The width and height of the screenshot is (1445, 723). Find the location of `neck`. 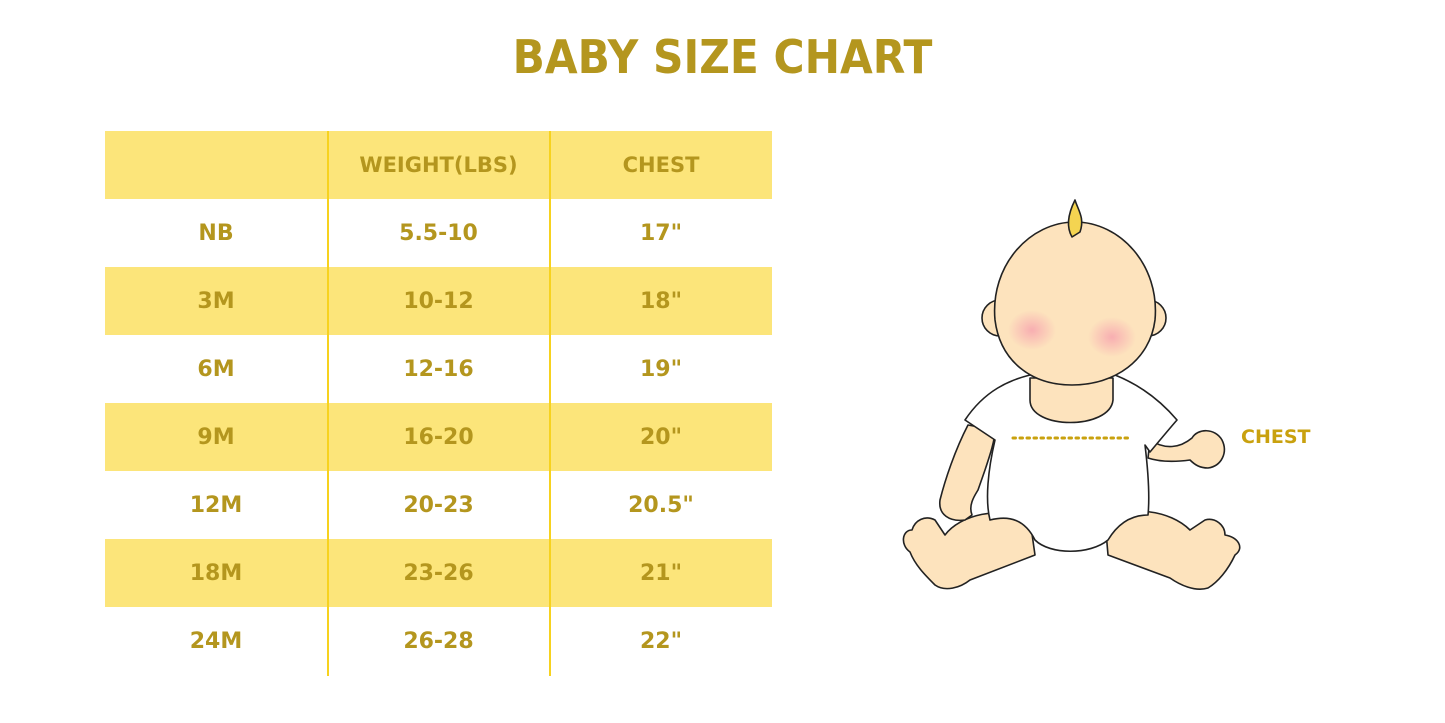

neck is located at coordinates (1071, 400).